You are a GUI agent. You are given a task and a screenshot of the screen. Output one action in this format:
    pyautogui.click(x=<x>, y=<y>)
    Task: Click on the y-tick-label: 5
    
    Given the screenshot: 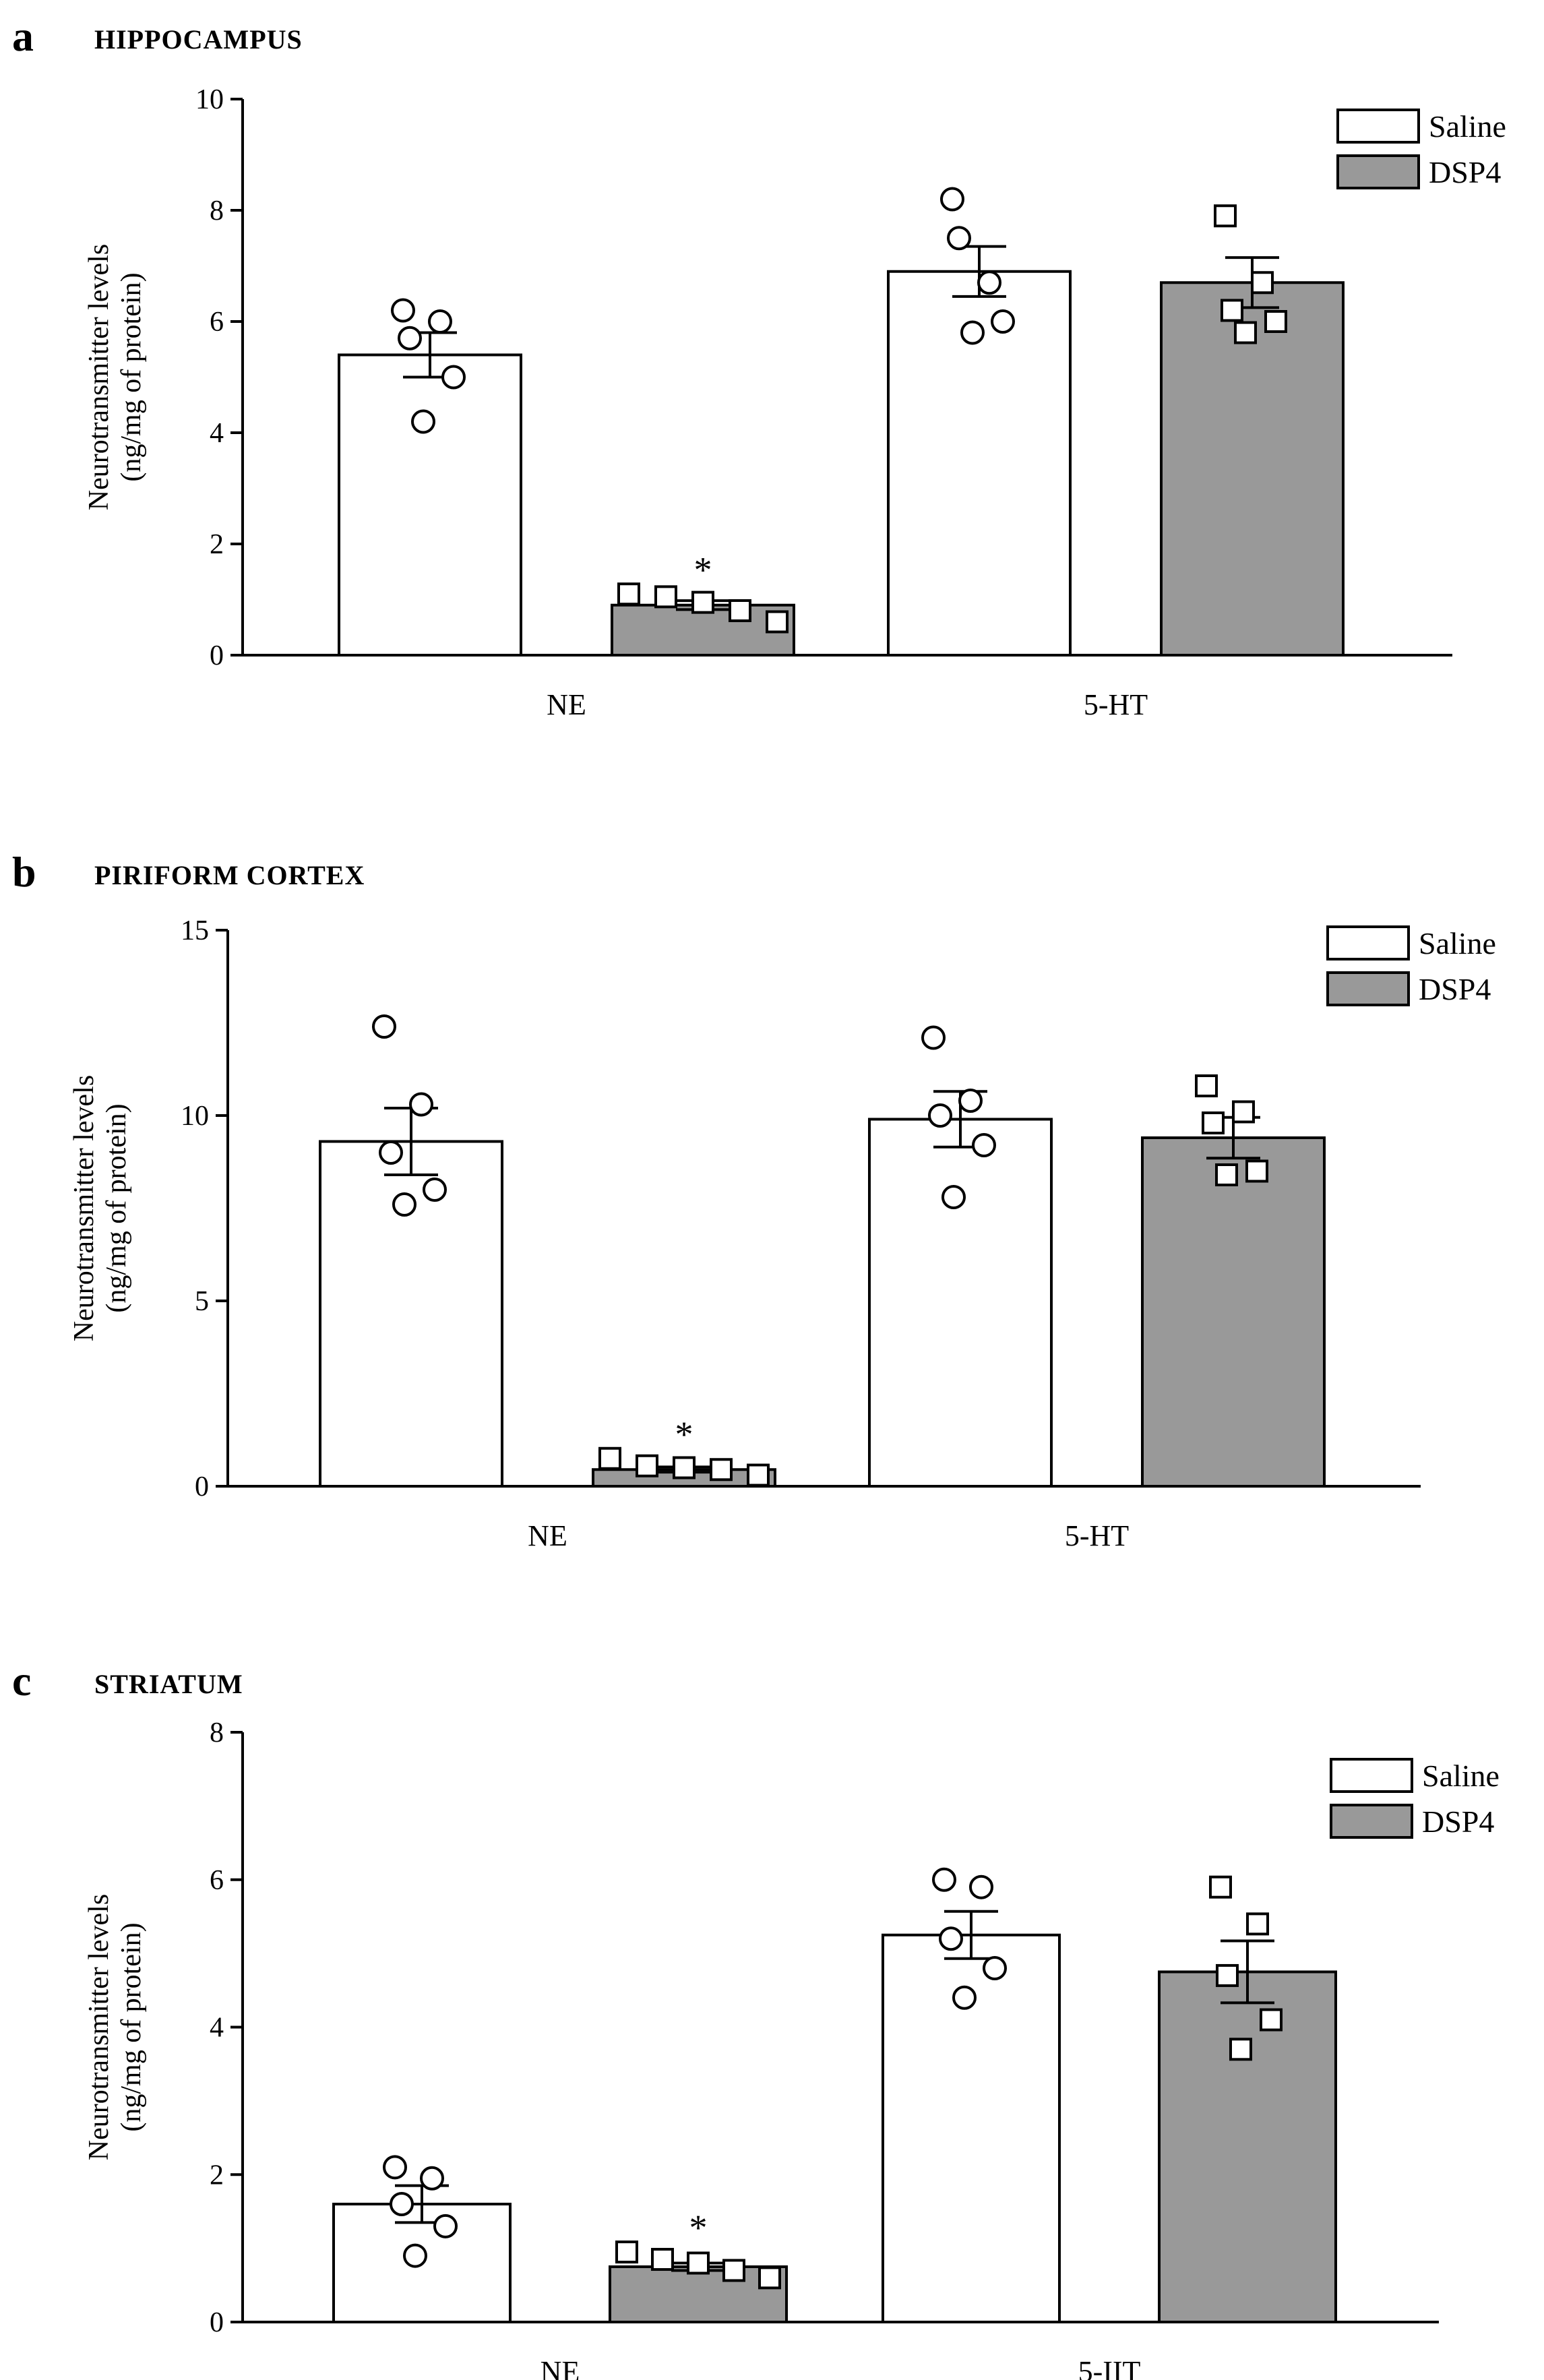 What is the action you would take?
    pyautogui.click(x=202, y=1301)
    